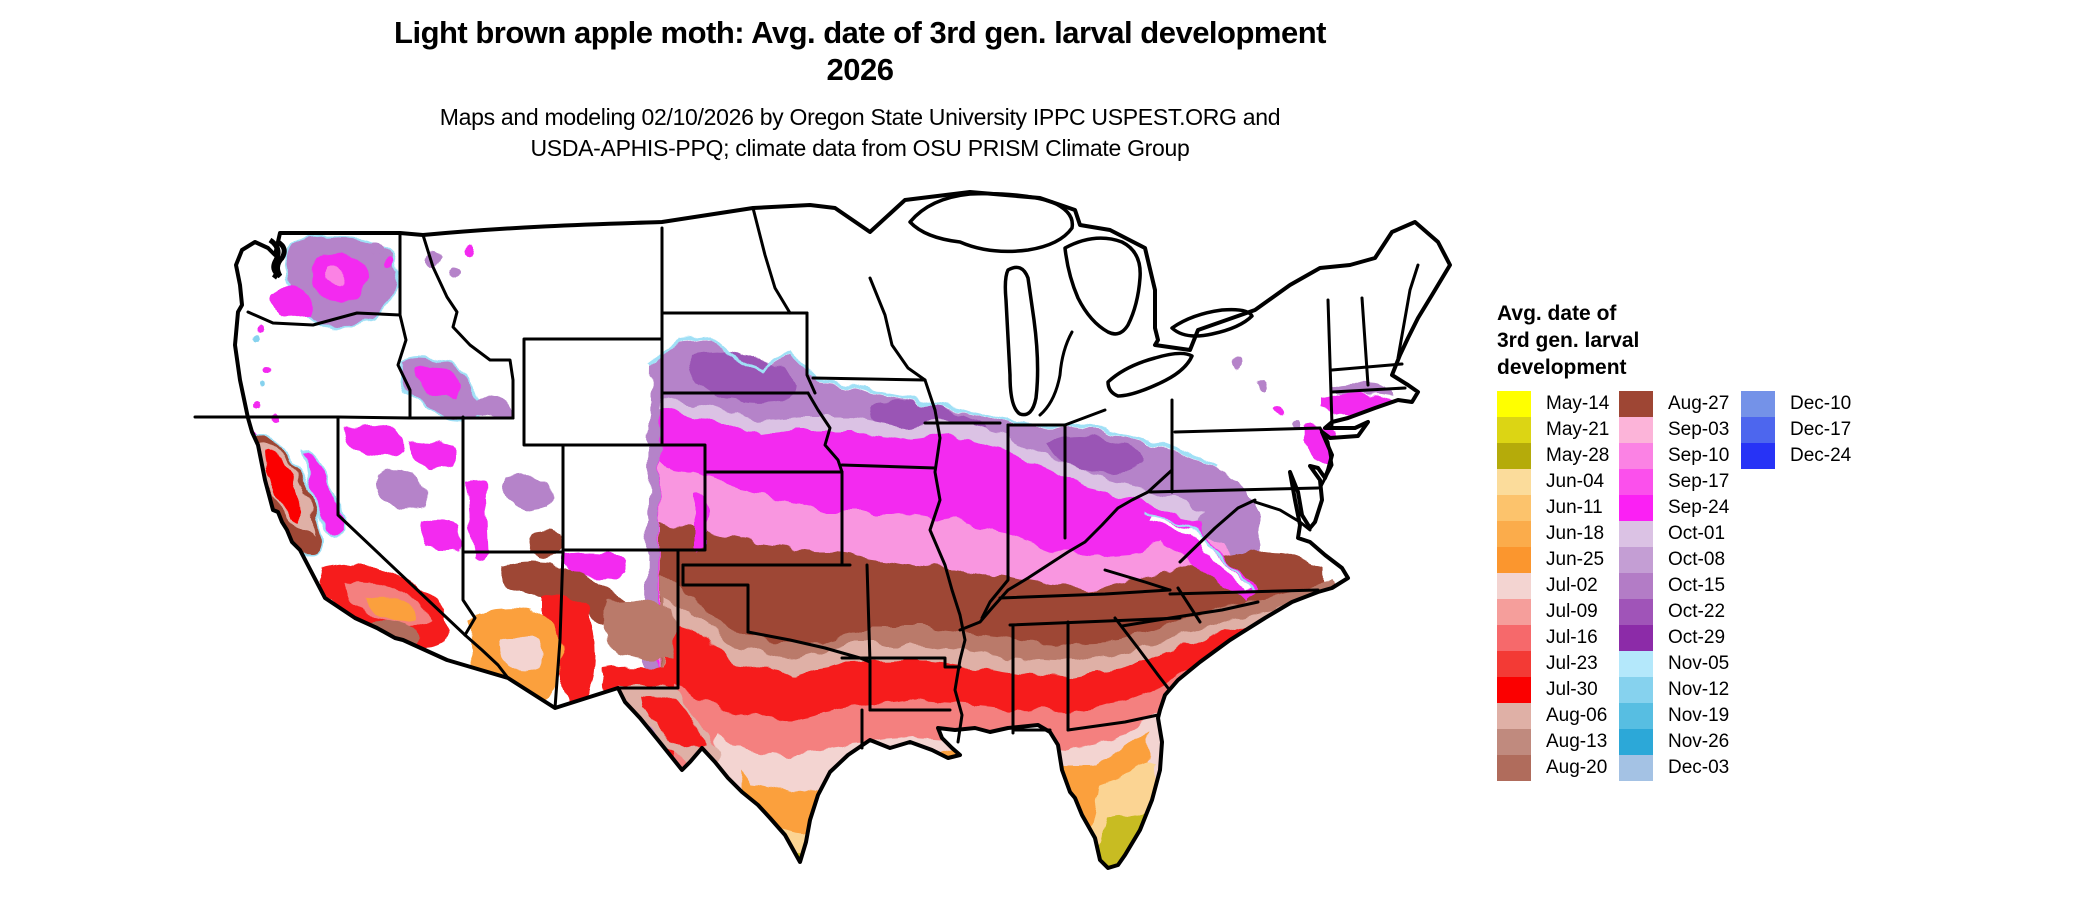 This screenshot has width=2100, height=897. I want to click on legend-label: May-14, so click(1578, 403).